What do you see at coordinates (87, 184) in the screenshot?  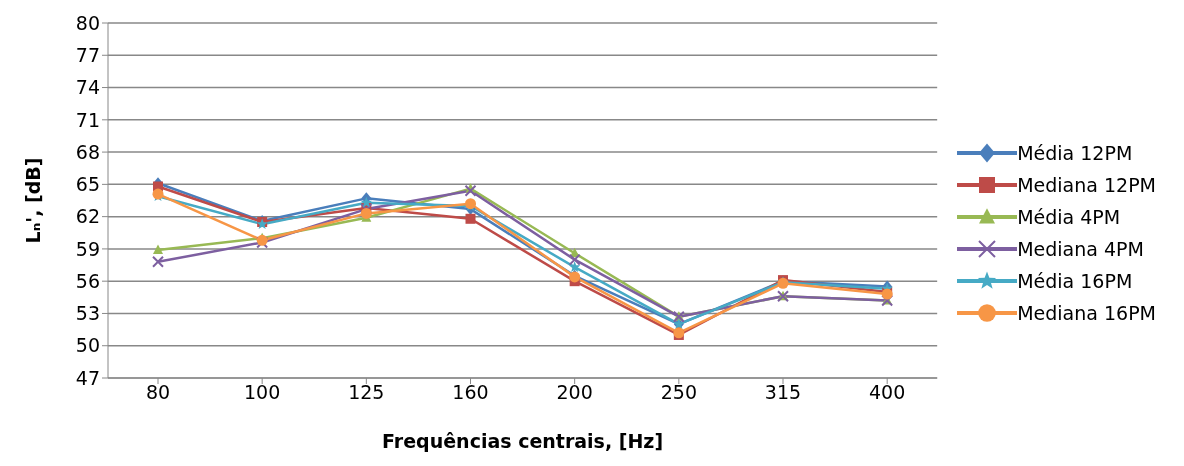 I see `y-tick-label: 65` at bounding box center [87, 184].